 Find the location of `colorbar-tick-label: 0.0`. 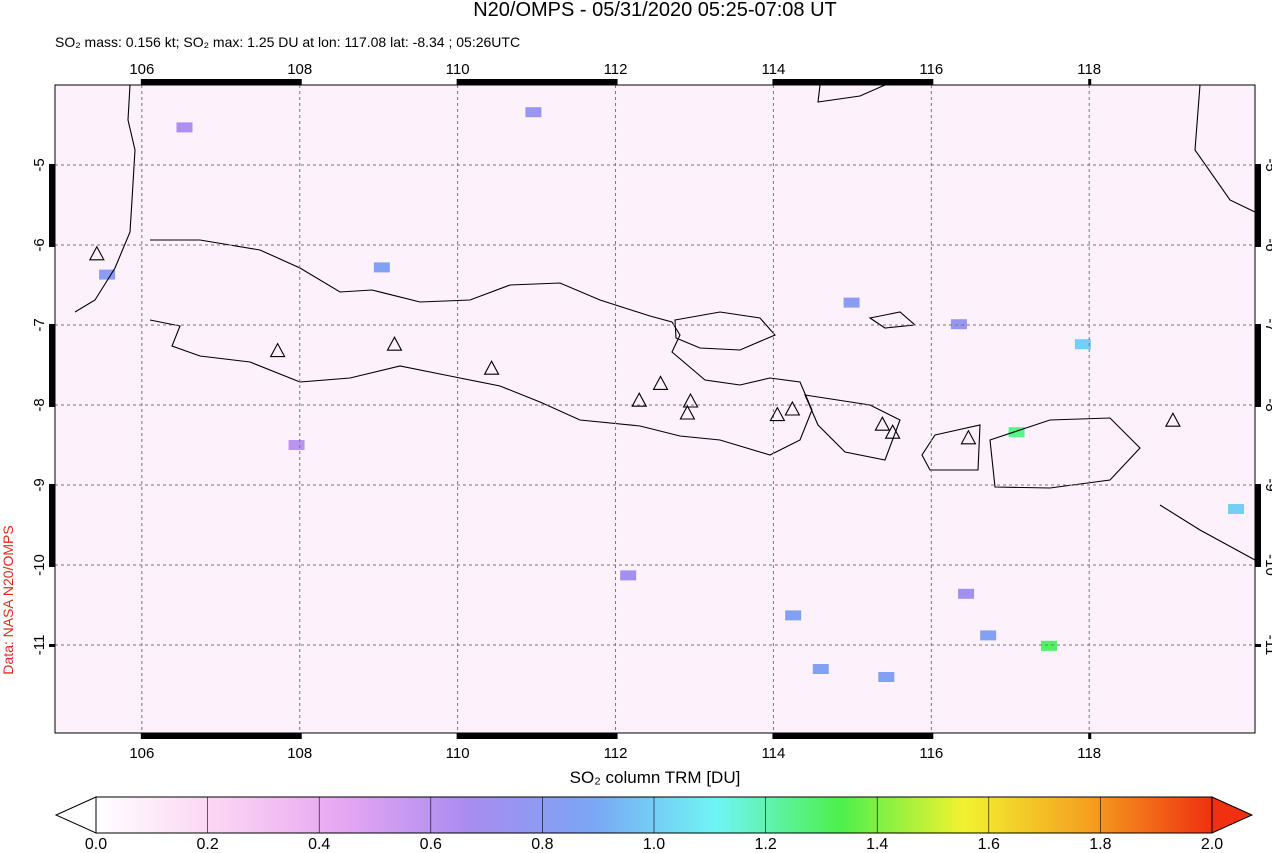

colorbar-tick-label: 0.0 is located at coordinates (96, 844).